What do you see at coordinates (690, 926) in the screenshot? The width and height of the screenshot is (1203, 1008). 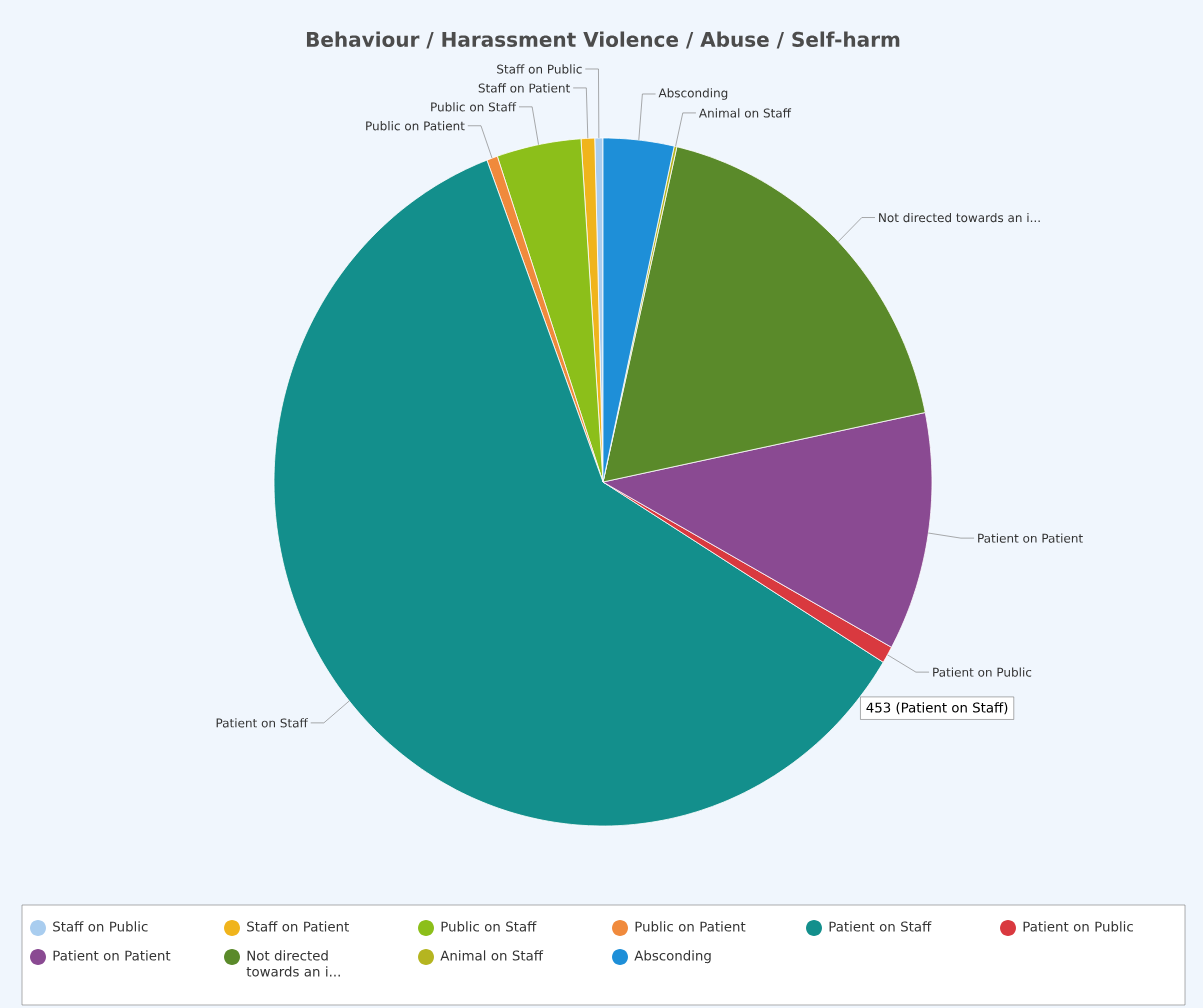 I see `legend-label: Public on Patient` at bounding box center [690, 926].